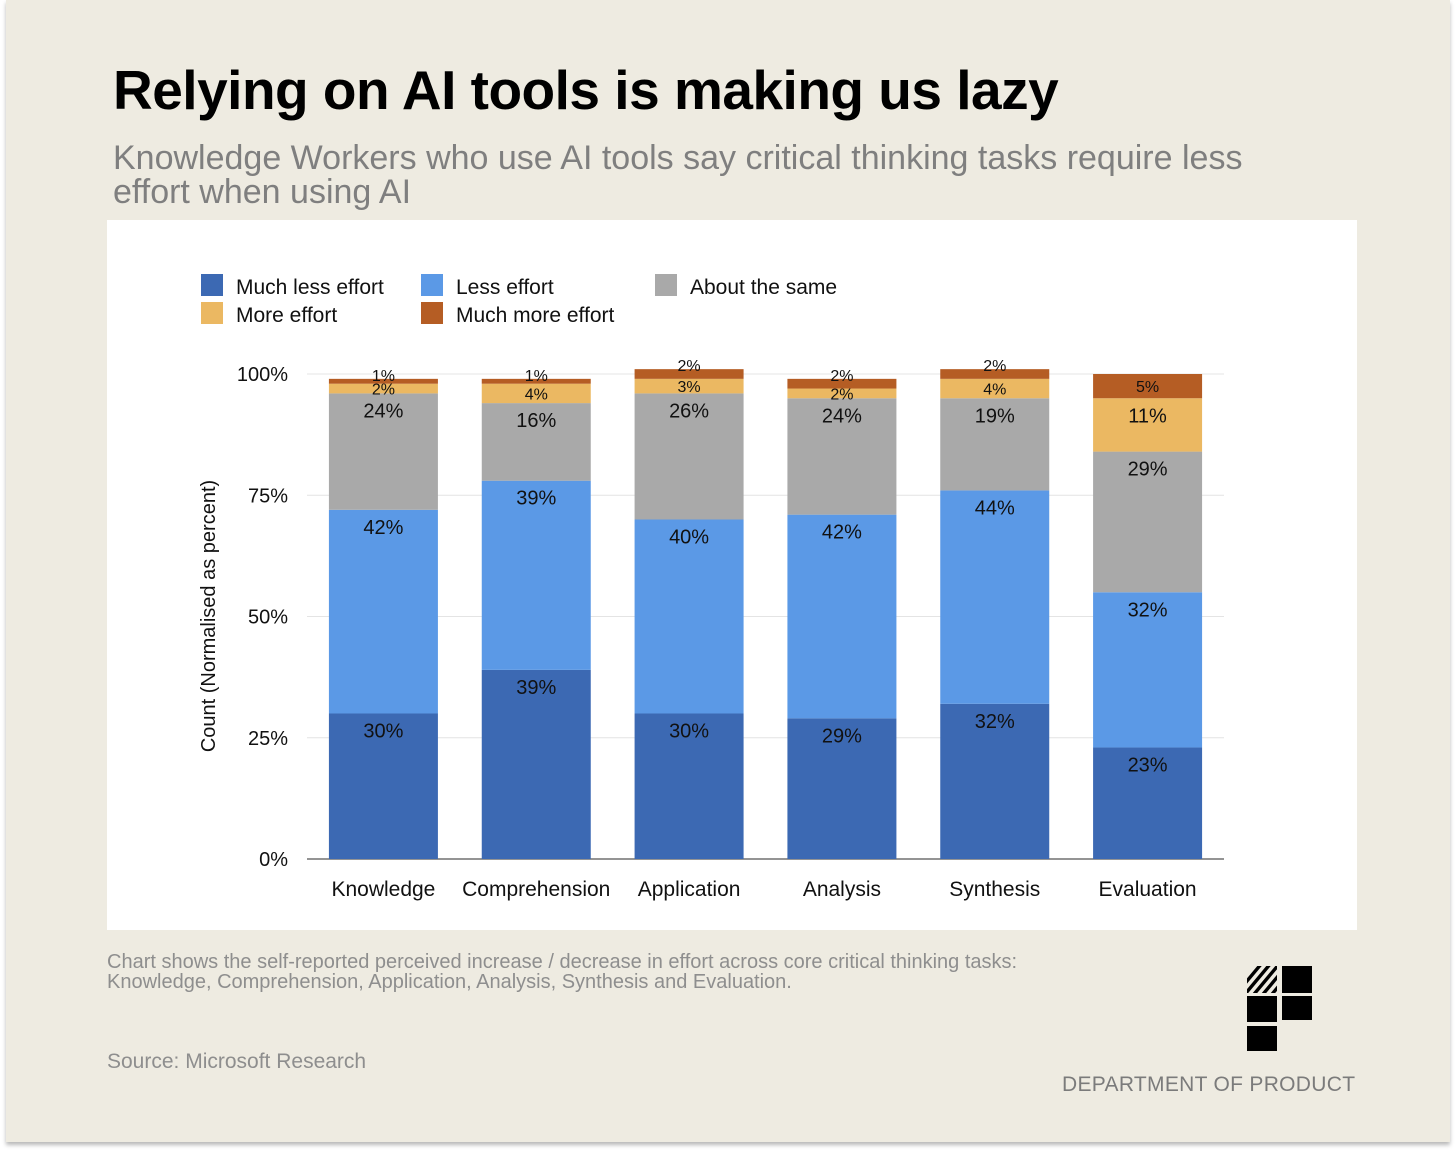 This screenshot has width=1456, height=1156. What do you see at coordinates (1279, 1008) in the screenshot?
I see `department-of-product-logo-icon` at bounding box center [1279, 1008].